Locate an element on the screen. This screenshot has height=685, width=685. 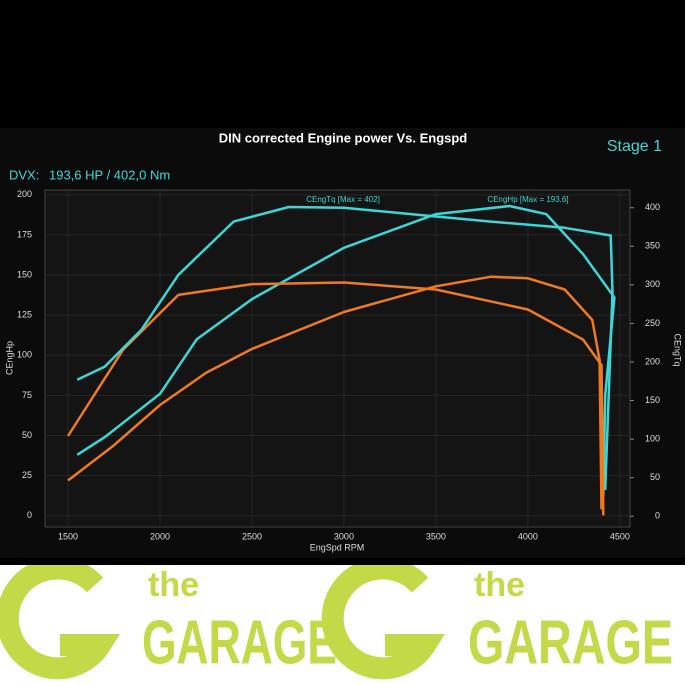
annotation: CEngTq [Max = 402] is located at coordinates (343, 199).